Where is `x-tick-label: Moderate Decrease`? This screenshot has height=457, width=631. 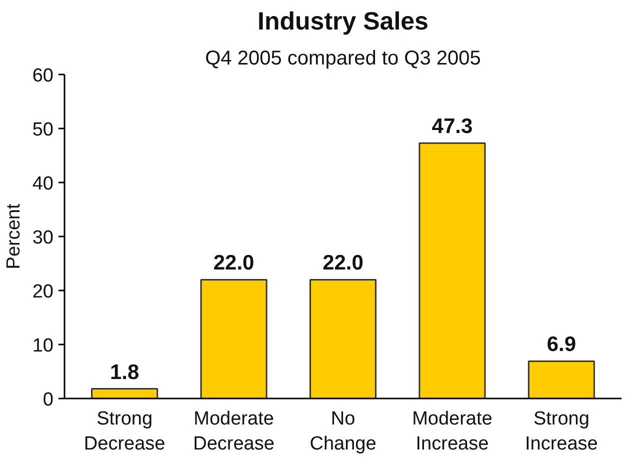 x-tick-label: Moderate Decrease is located at coordinates (233, 431).